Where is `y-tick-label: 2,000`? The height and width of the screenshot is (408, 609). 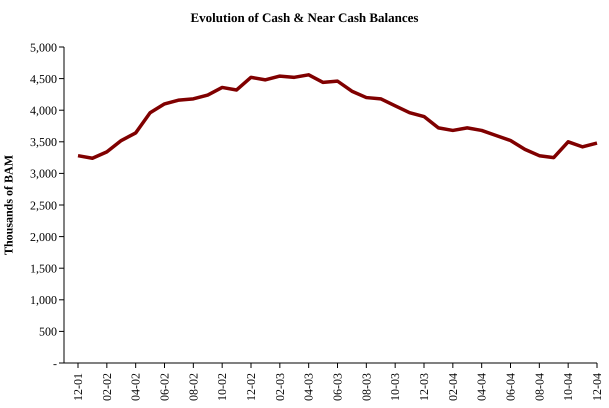 y-tick-label: 2,000 is located at coordinates (43, 237).